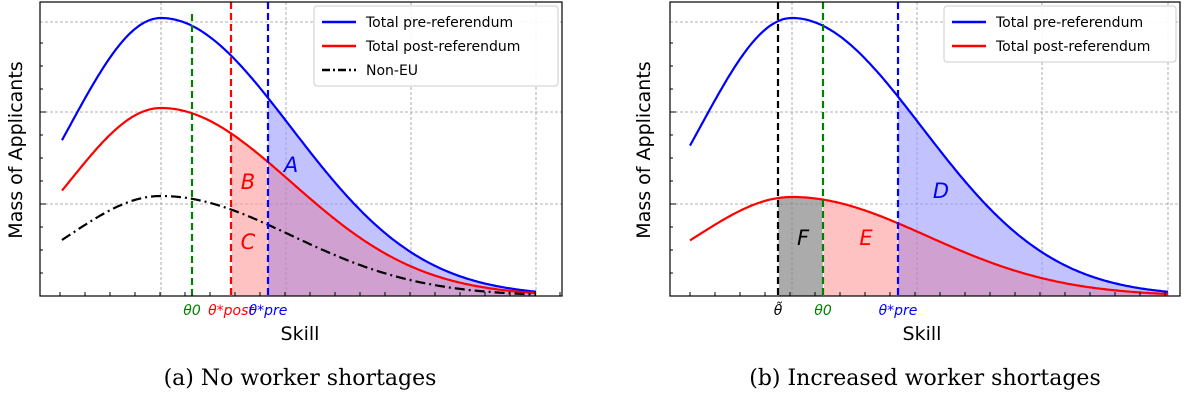  Describe the element at coordinates (300, 378) in the screenshot. I see `caption: (a) No worker shortages` at that location.